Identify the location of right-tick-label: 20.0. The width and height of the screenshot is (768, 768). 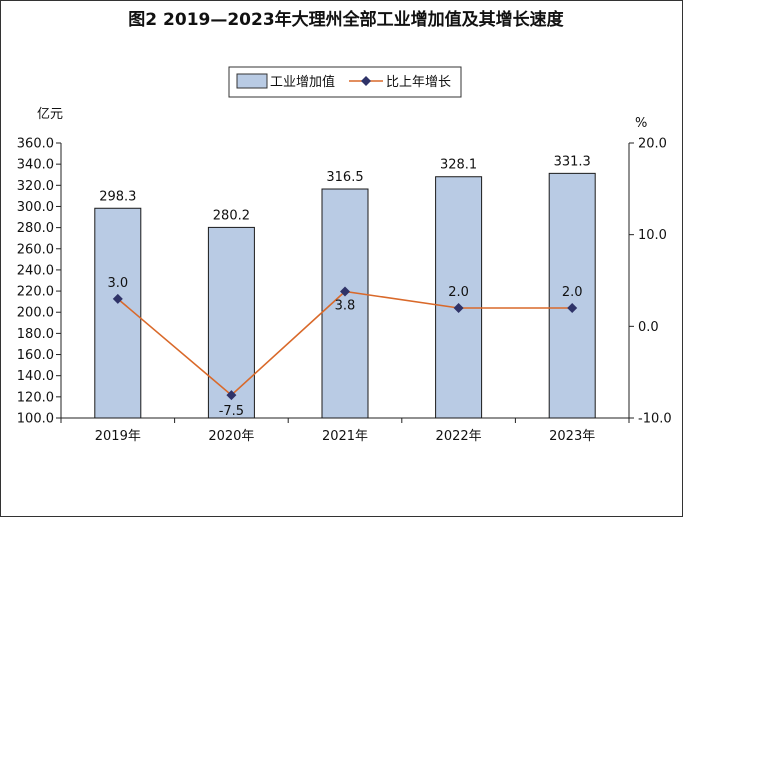
(652, 144).